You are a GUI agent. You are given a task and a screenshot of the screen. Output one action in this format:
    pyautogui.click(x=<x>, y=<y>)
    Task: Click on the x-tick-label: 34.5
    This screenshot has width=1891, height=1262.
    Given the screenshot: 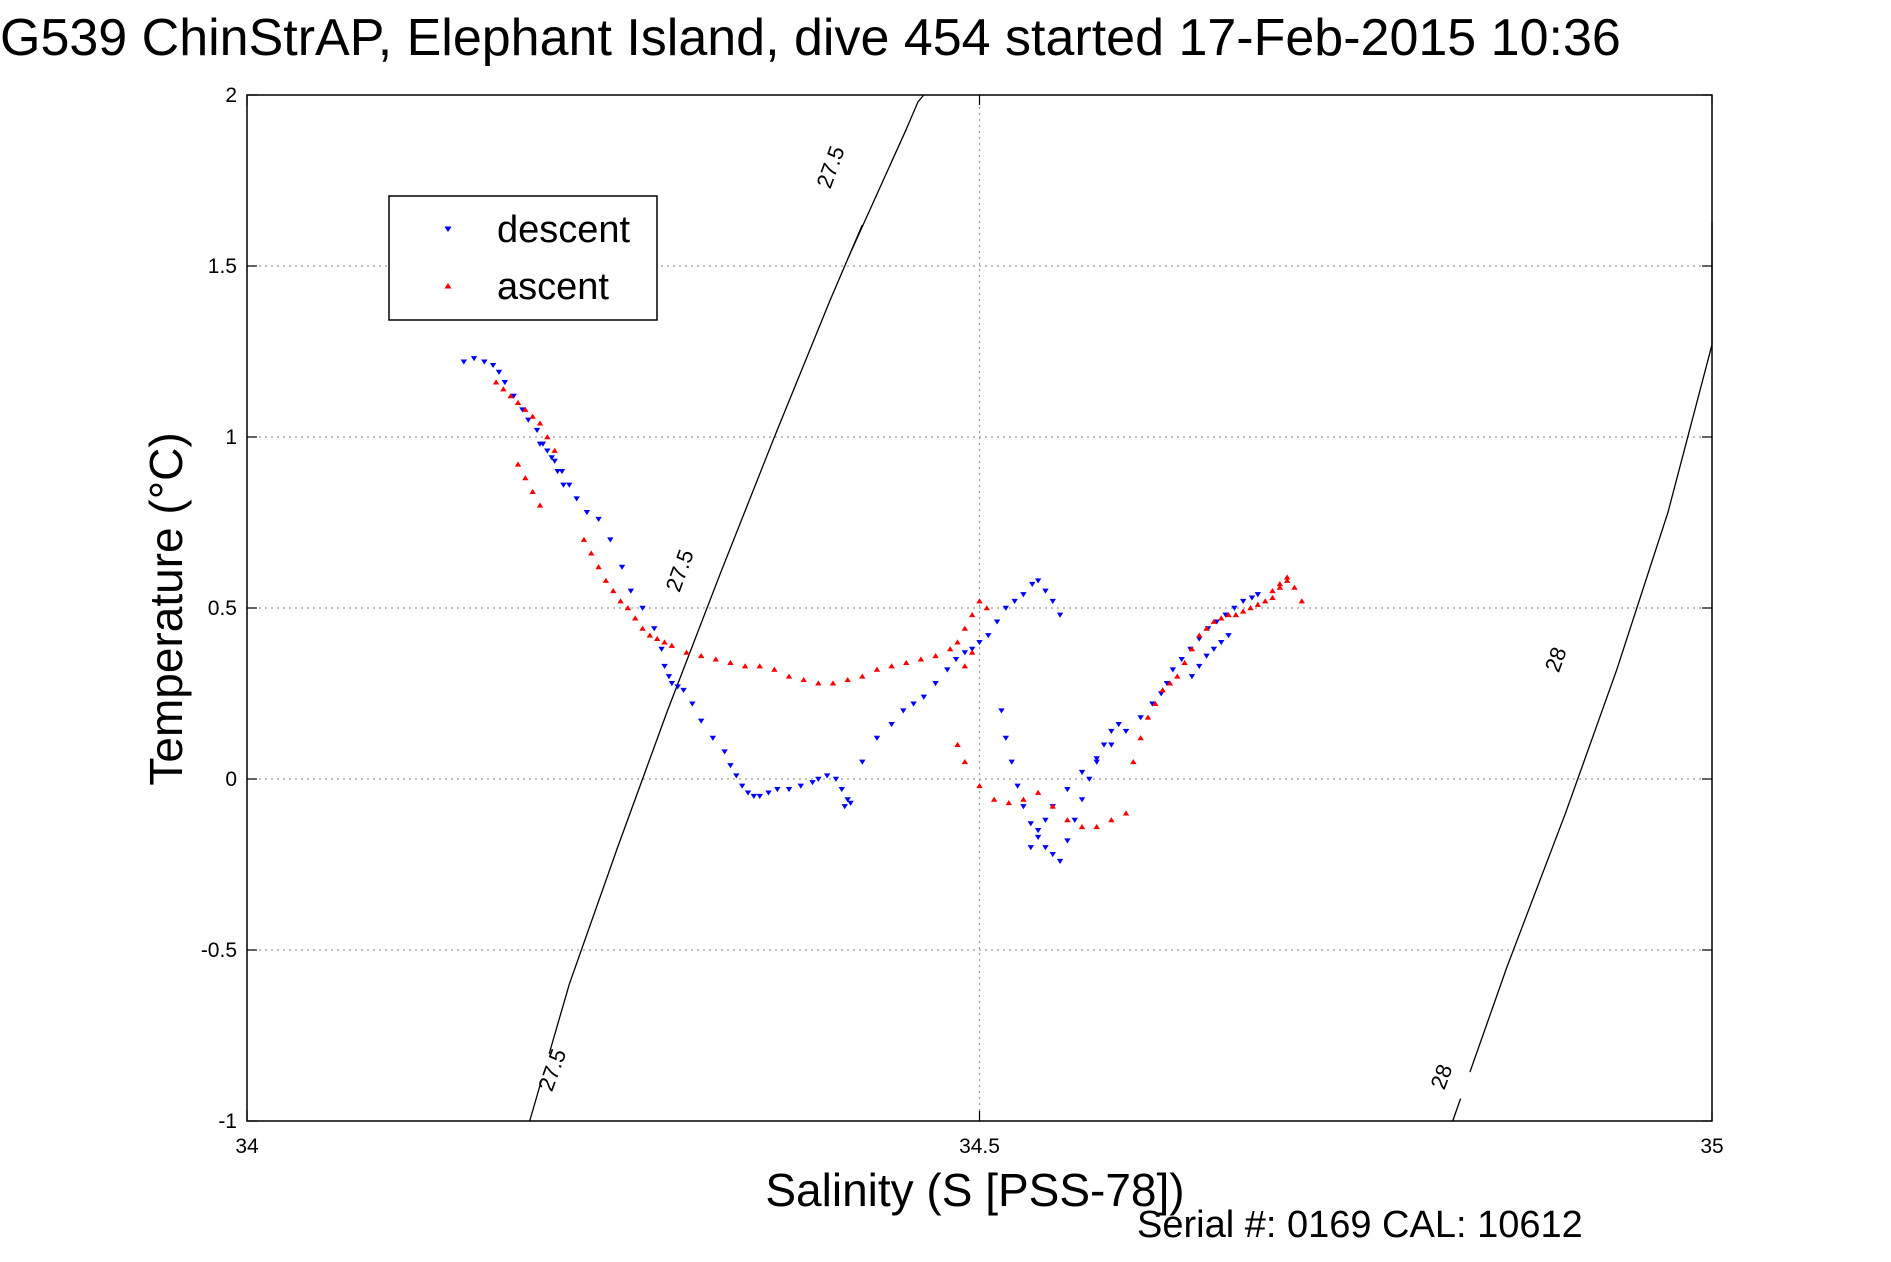 What is the action you would take?
    pyautogui.click(x=979, y=1146)
    